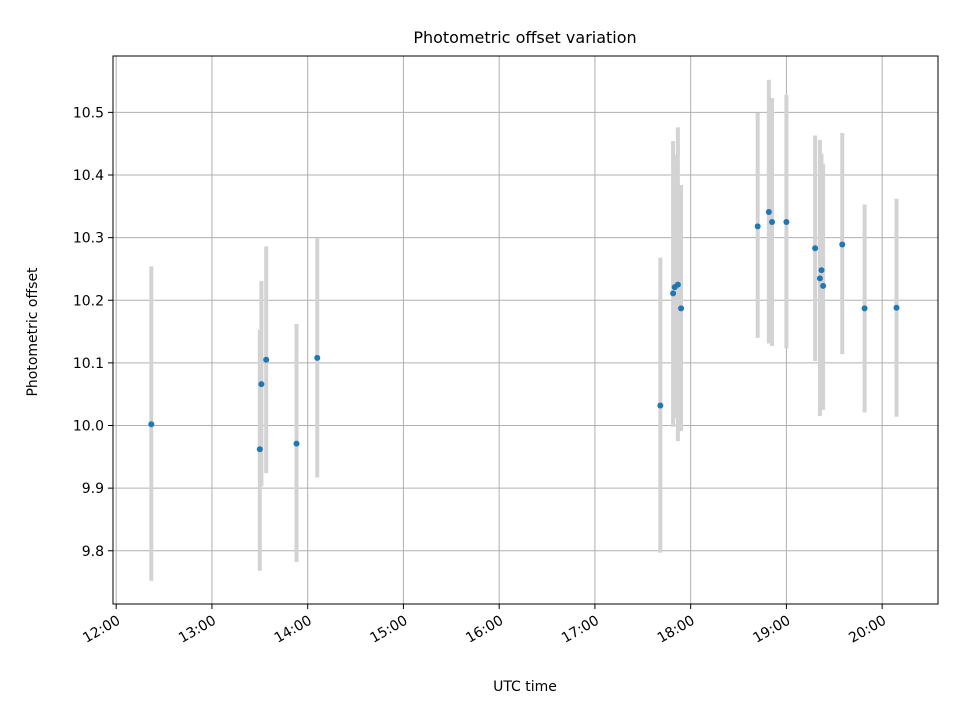 The height and width of the screenshot is (720, 960). What do you see at coordinates (88, 239) in the screenshot?
I see `y-tick-label: 10.3` at bounding box center [88, 239].